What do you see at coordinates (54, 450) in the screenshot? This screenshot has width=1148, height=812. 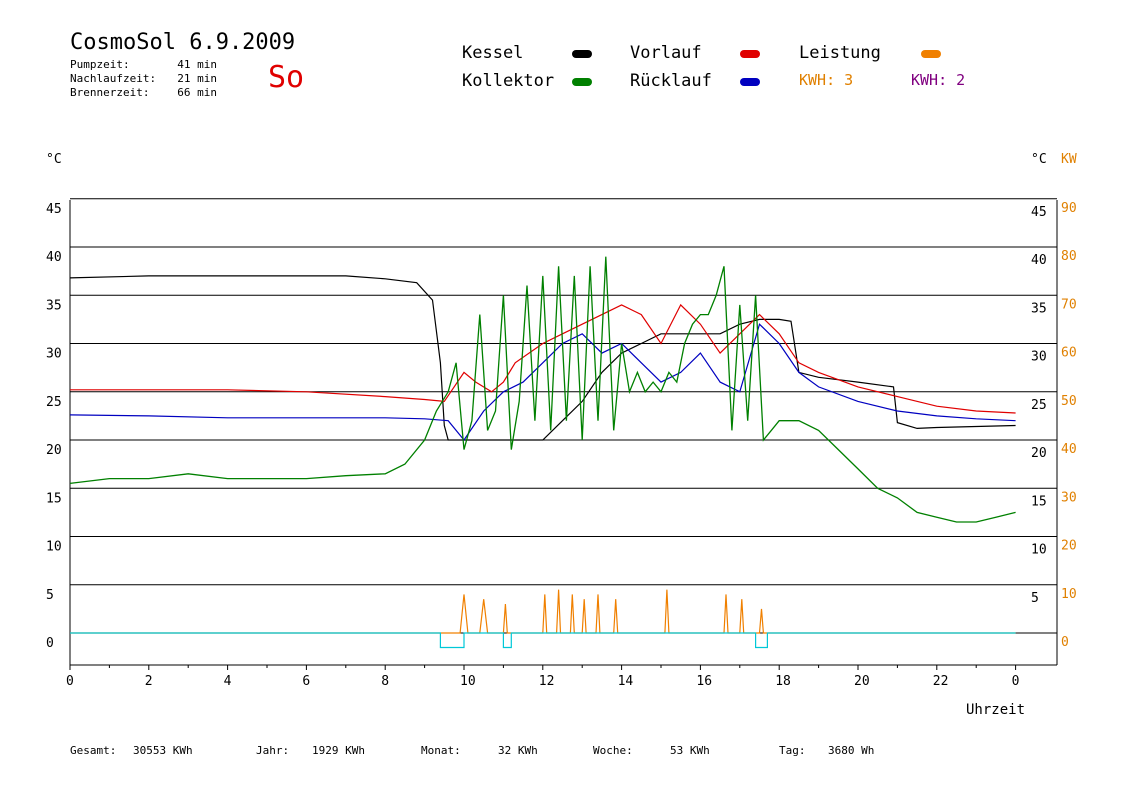 I see `y-tick-left-label: 20` at bounding box center [54, 450].